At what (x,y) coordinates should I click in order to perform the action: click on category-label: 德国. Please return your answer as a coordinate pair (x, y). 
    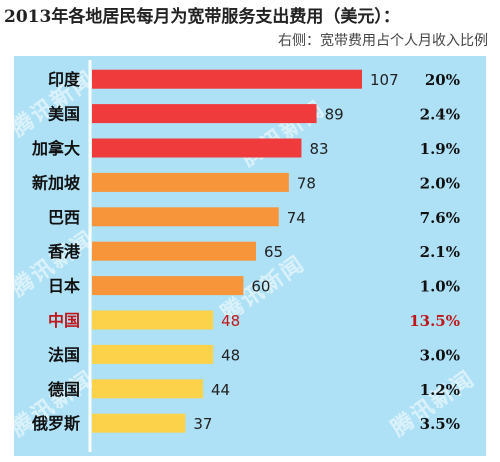
    Looking at the image, I should click on (64, 389).